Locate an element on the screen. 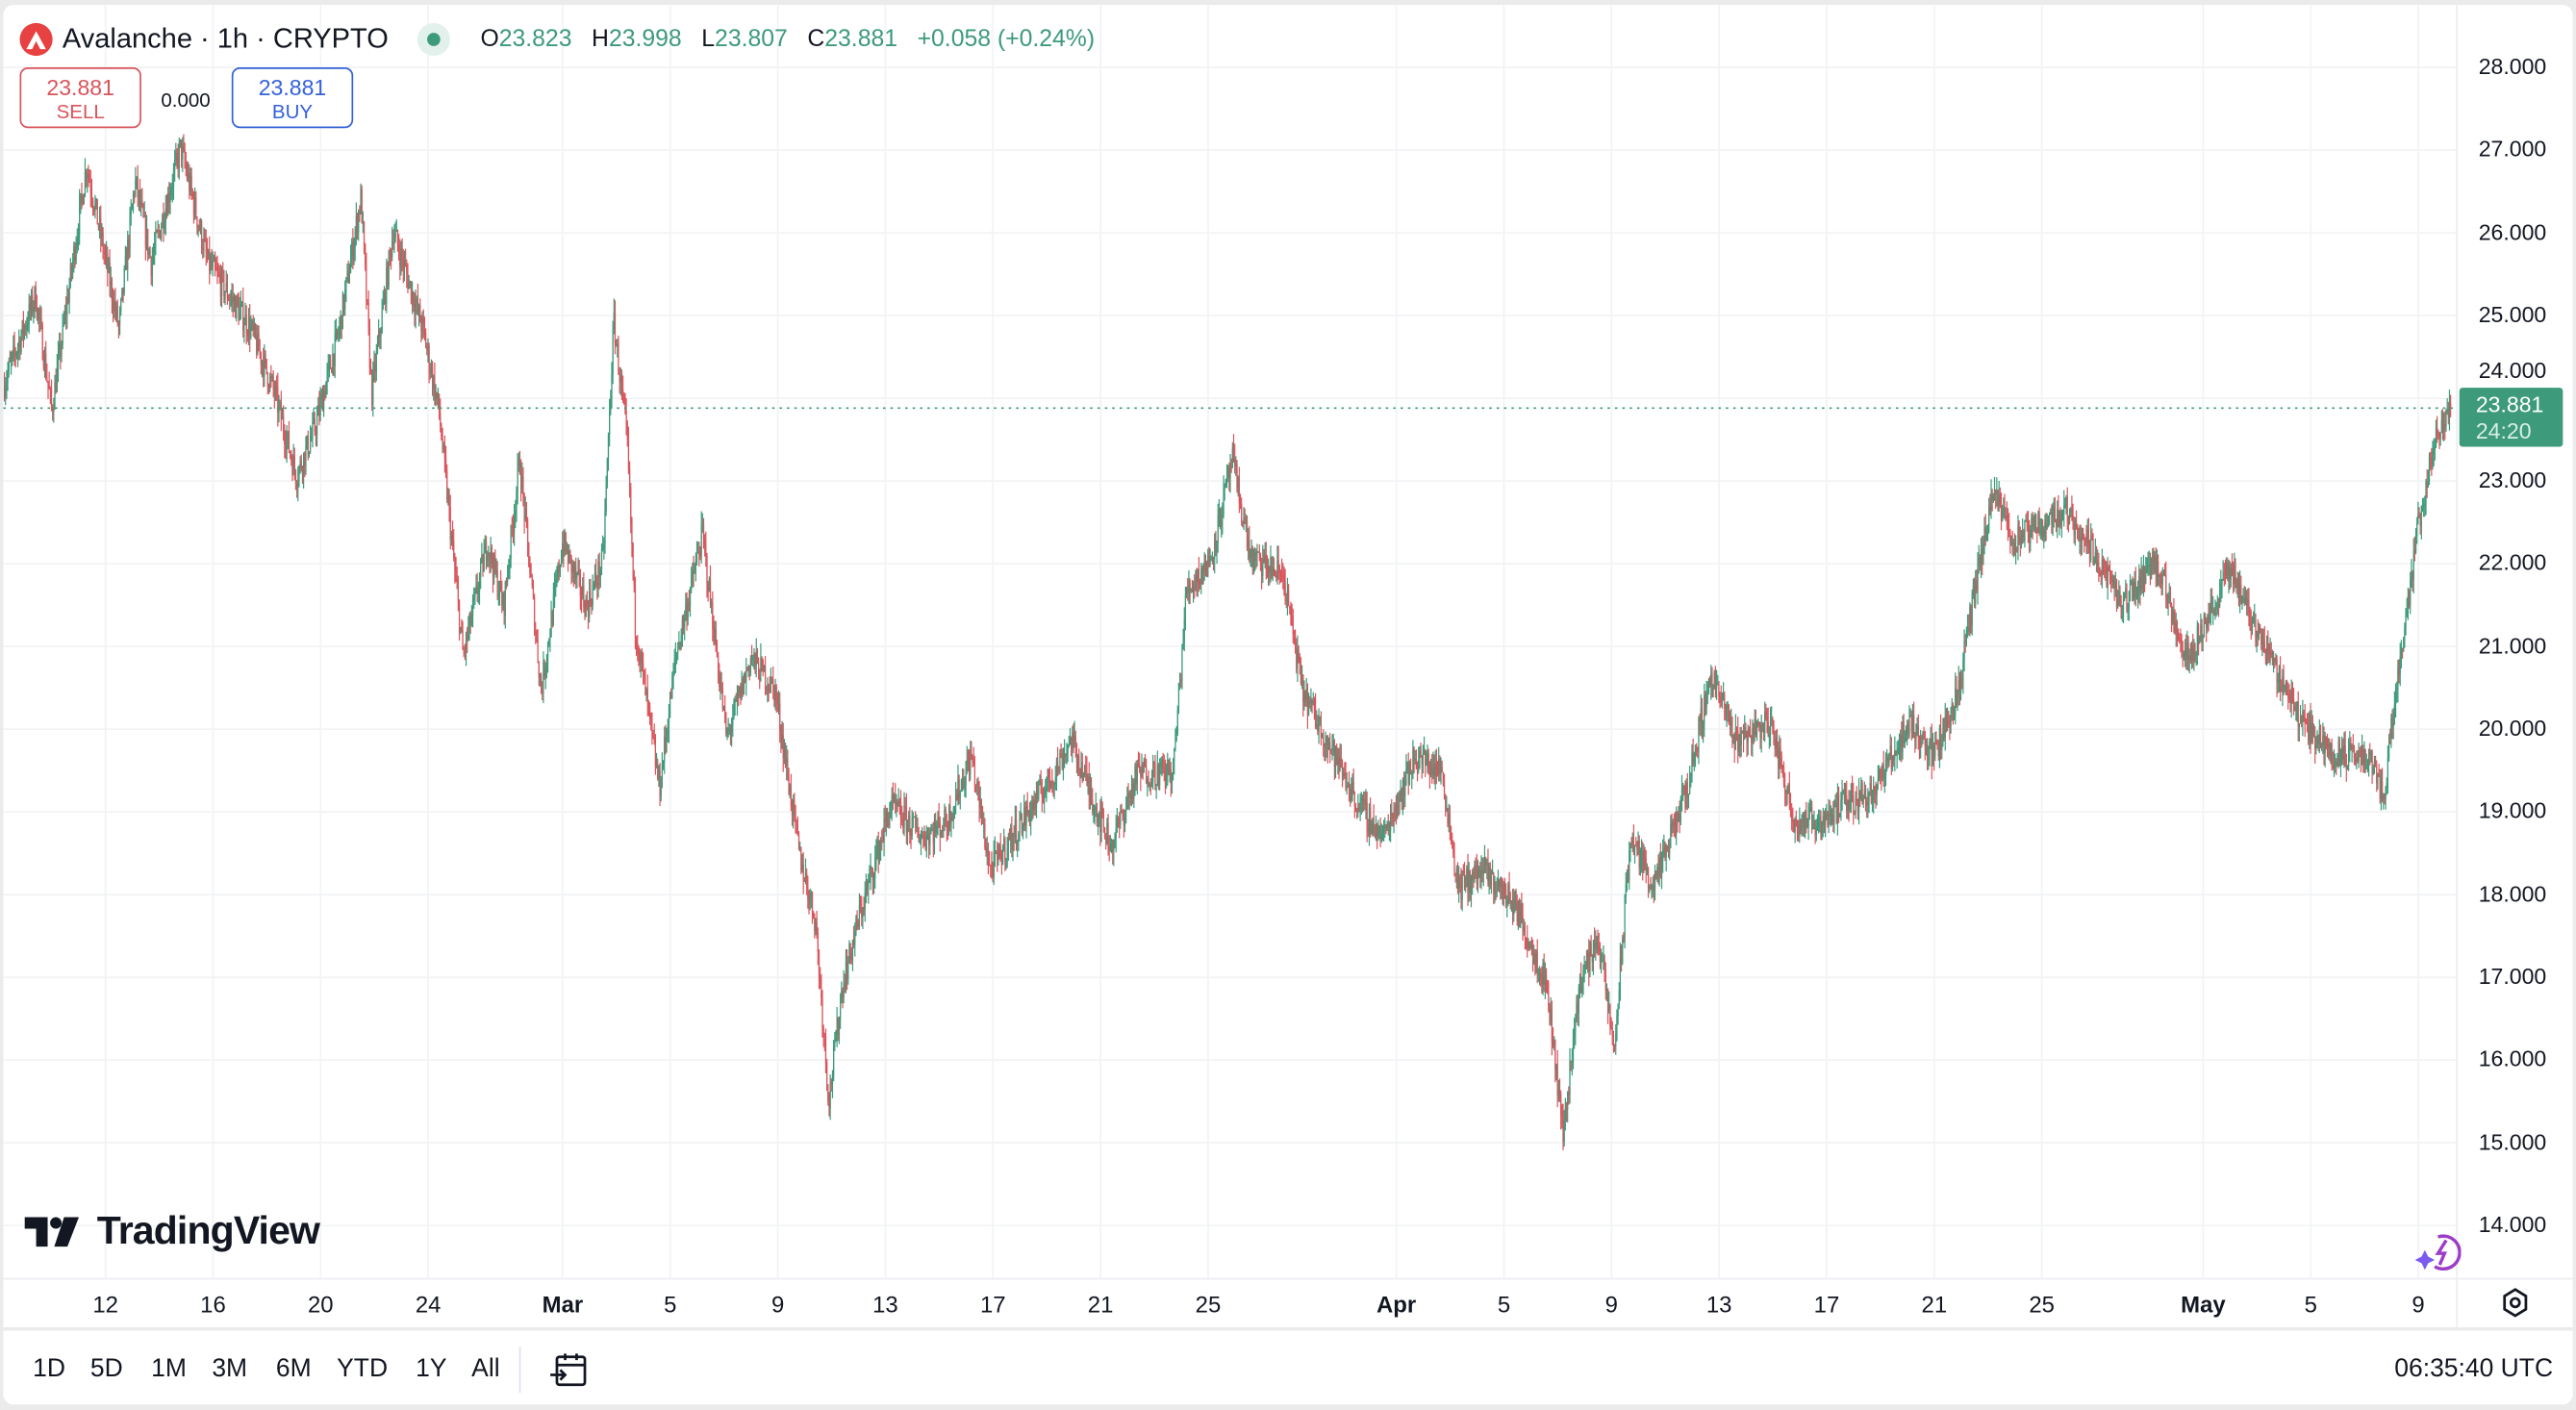 Image resolution: width=2576 pixels, height=1410 pixels. range-button-ytd: YTD is located at coordinates (363, 1369).